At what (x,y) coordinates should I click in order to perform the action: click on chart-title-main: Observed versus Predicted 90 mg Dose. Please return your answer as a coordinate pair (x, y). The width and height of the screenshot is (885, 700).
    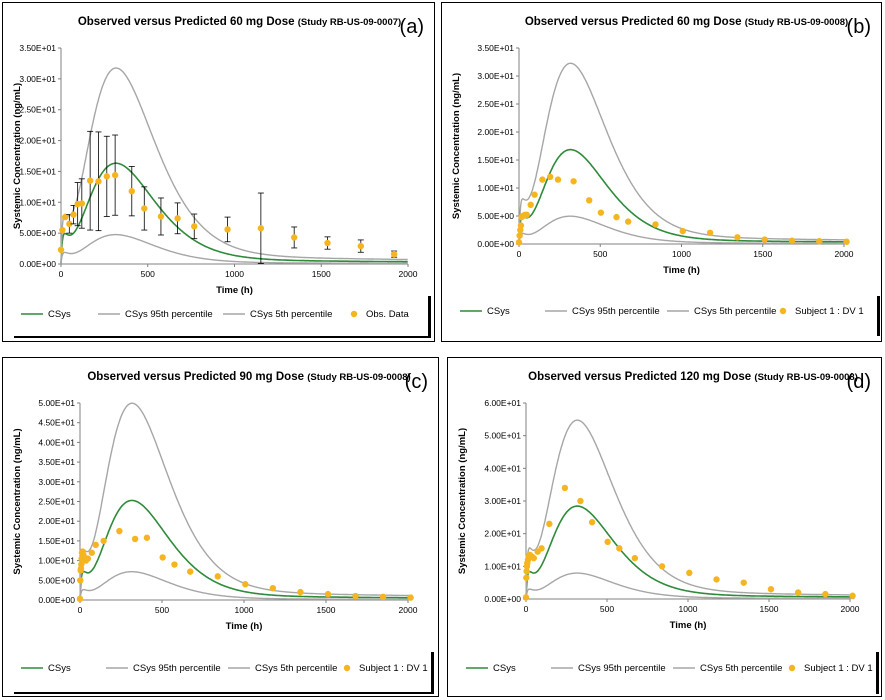
    Looking at the image, I should click on (197, 377).